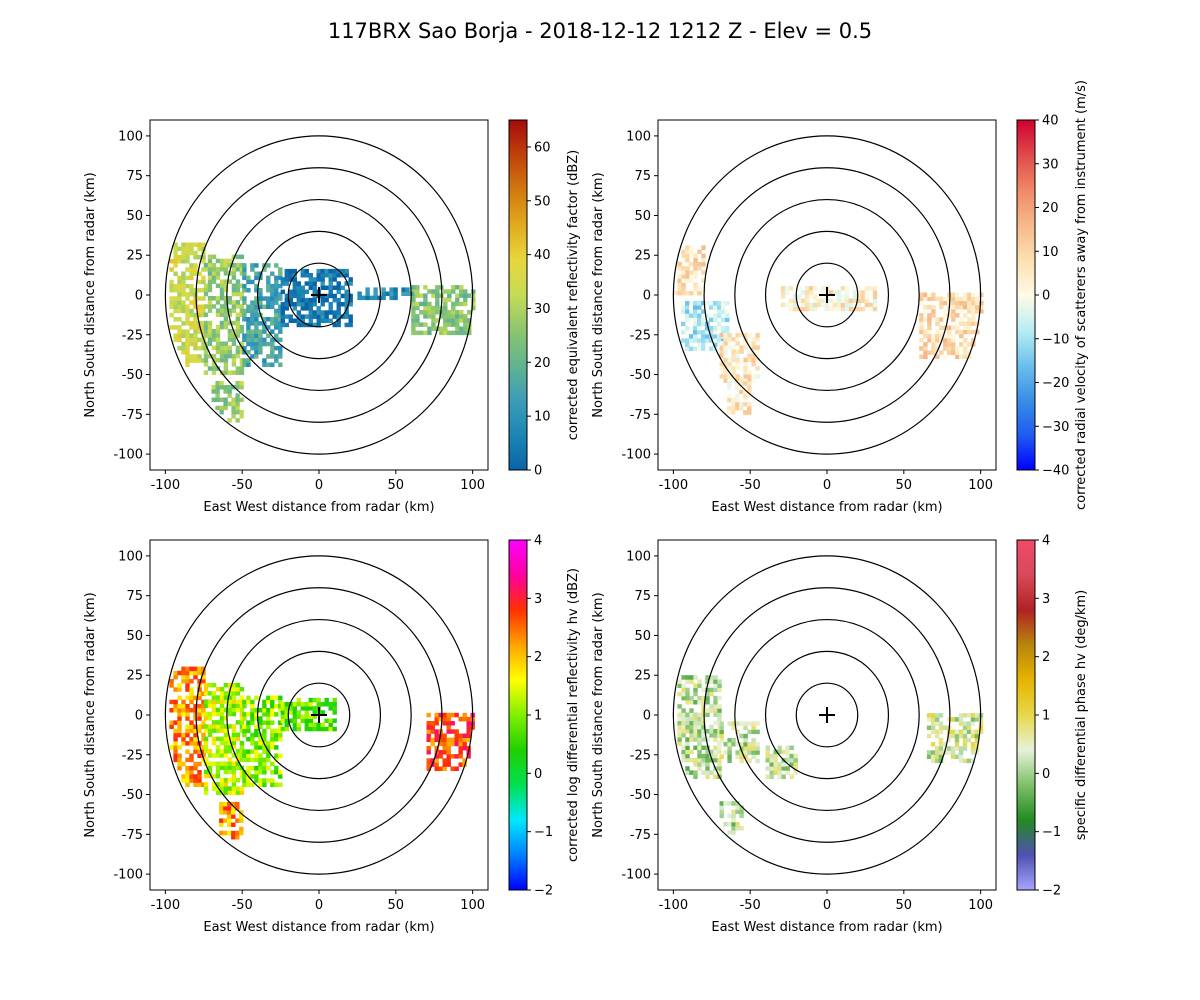  What do you see at coordinates (90, 294) in the screenshot?
I see `y-axis-label: North South distance from radar (km)` at bounding box center [90, 294].